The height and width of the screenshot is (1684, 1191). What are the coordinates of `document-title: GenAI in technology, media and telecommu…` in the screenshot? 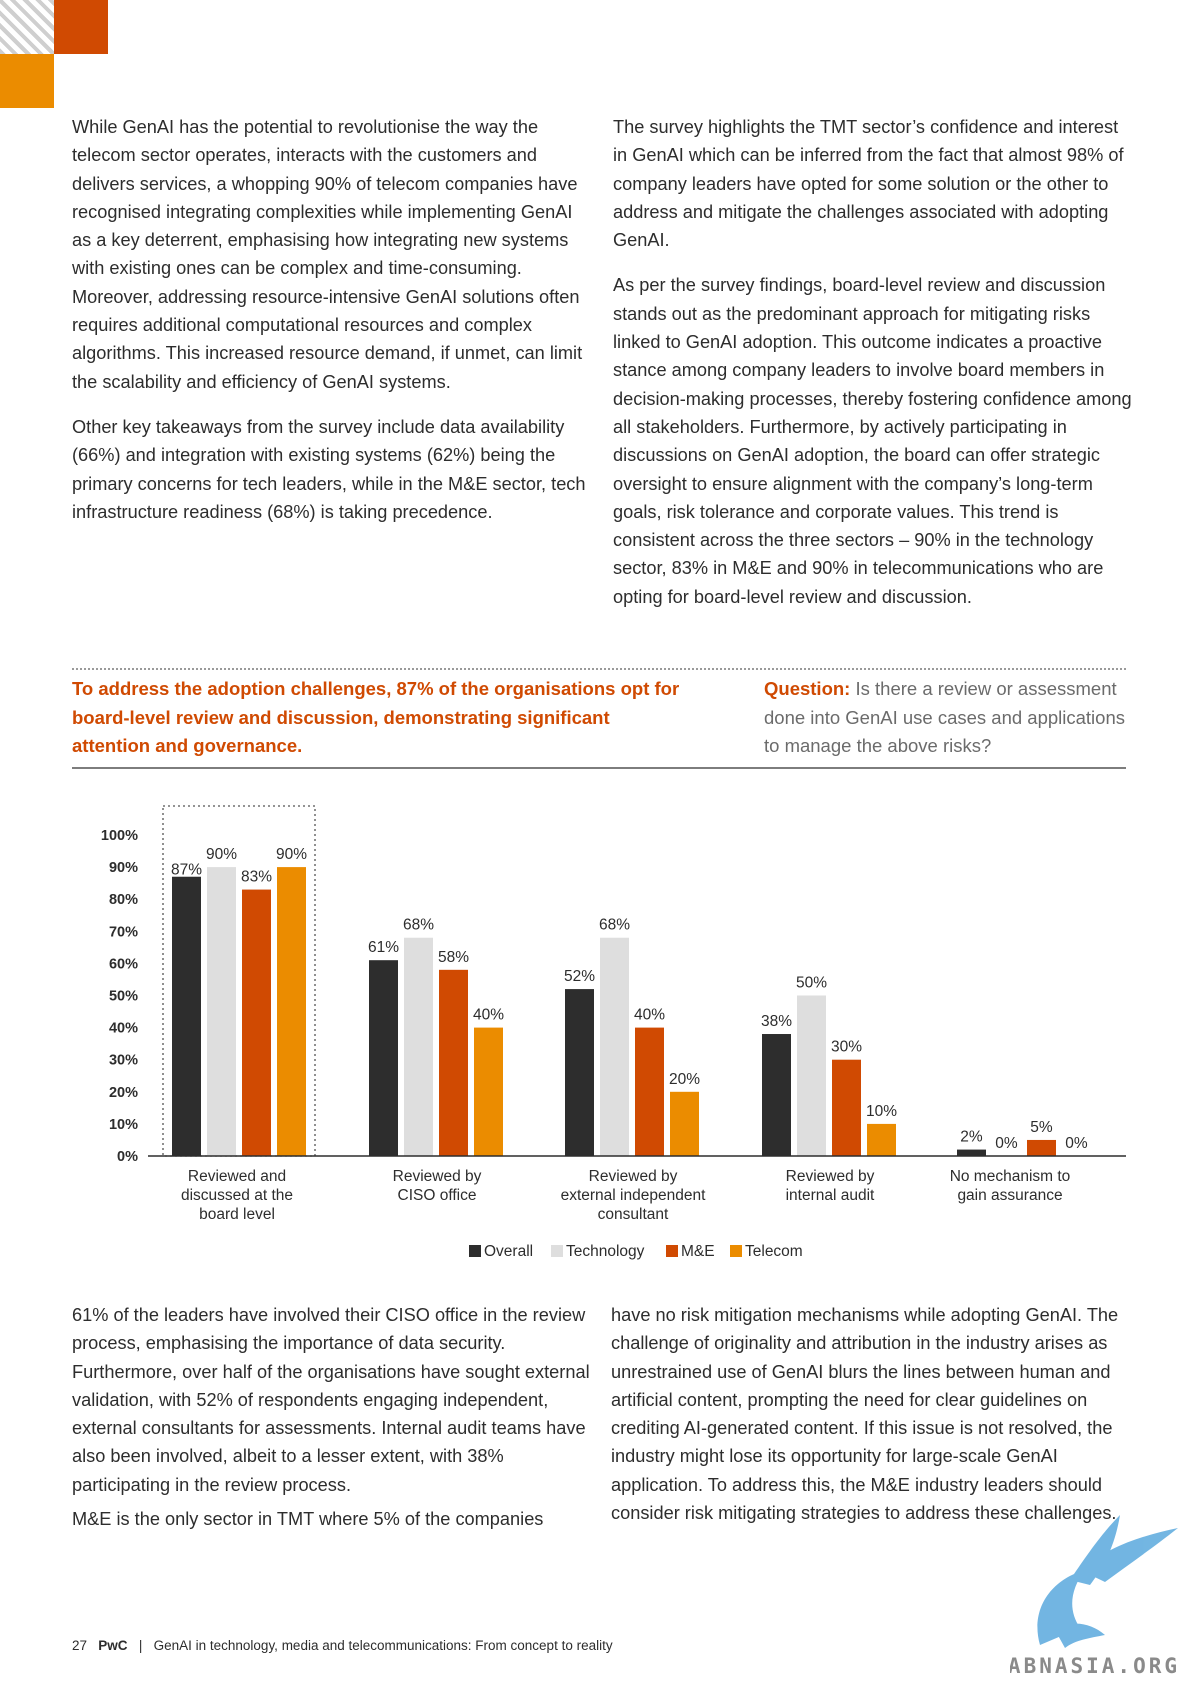 It's located at (383, 1645).